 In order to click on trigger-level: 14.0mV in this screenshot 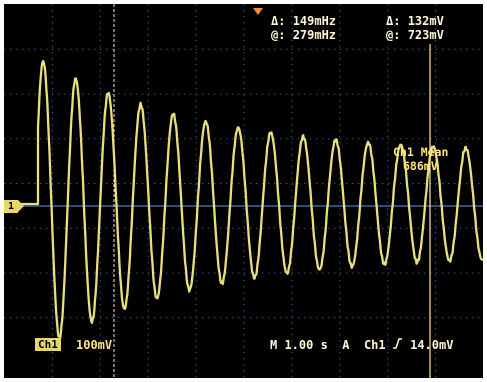, I will do `click(432, 345)`.